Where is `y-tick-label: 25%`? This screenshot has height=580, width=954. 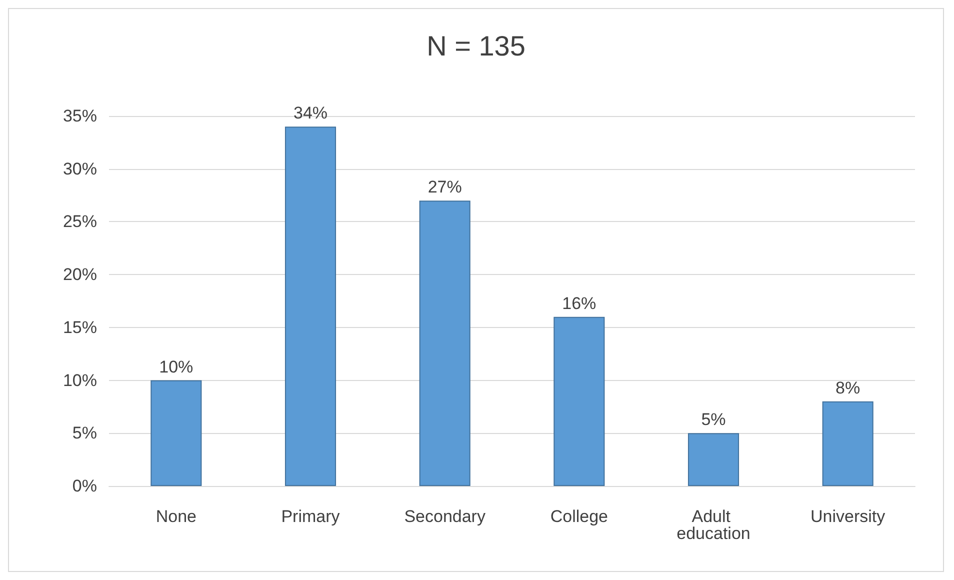
y-tick-label: 25% is located at coordinates (79, 222).